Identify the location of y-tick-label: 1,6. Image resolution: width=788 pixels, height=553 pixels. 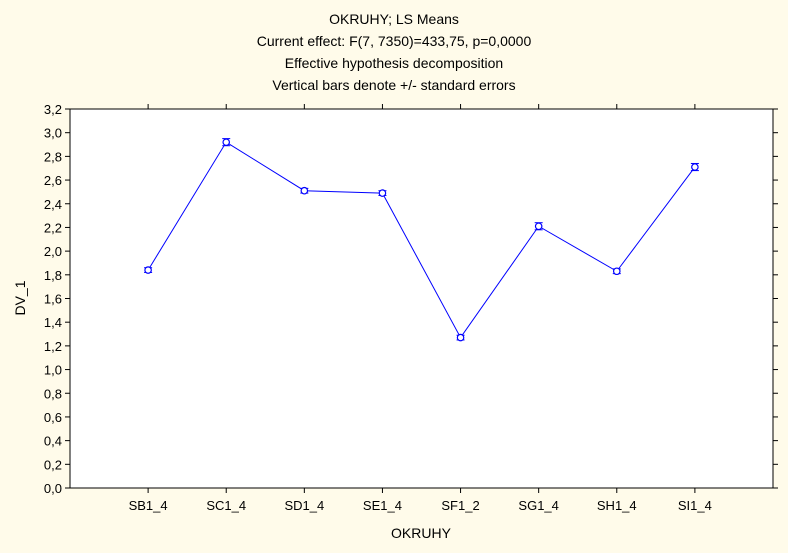
(53, 299).